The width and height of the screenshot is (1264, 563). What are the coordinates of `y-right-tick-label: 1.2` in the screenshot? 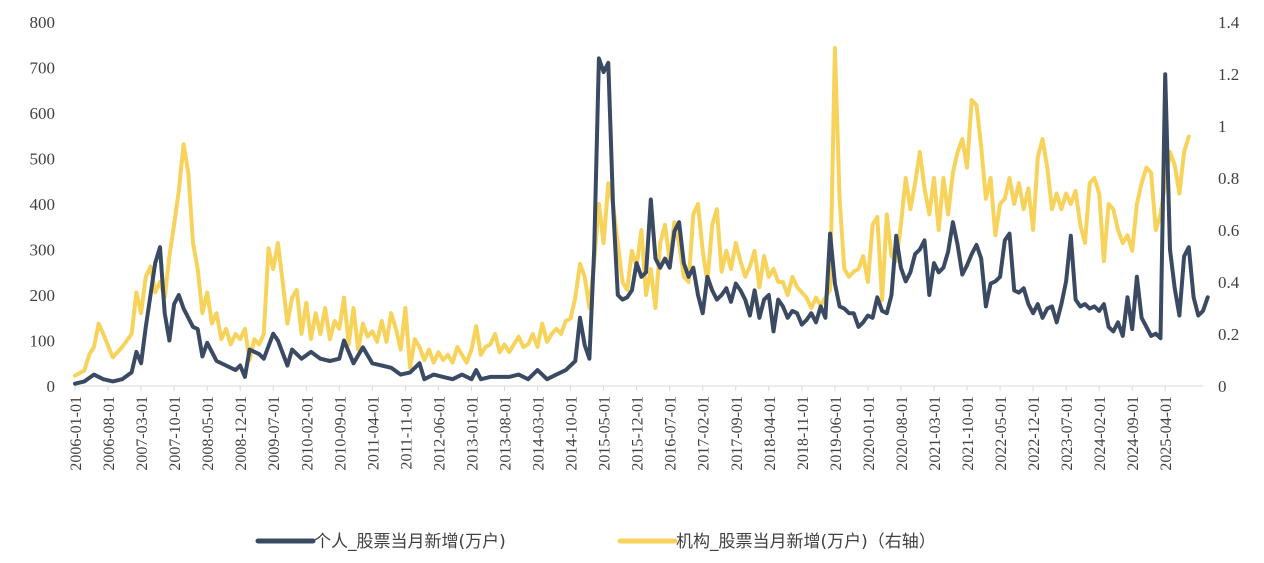 It's located at (1228, 74).